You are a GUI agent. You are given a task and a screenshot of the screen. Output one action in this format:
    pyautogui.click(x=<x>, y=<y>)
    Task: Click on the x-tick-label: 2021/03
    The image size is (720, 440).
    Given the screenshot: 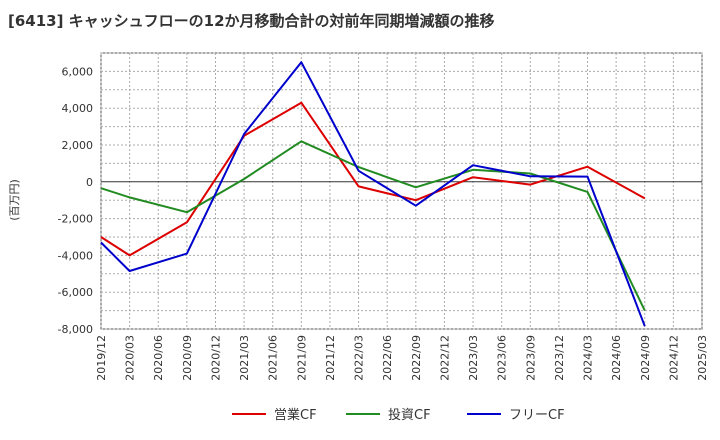 What is the action you would take?
    pyautogui.click(x=244, y=358)
    